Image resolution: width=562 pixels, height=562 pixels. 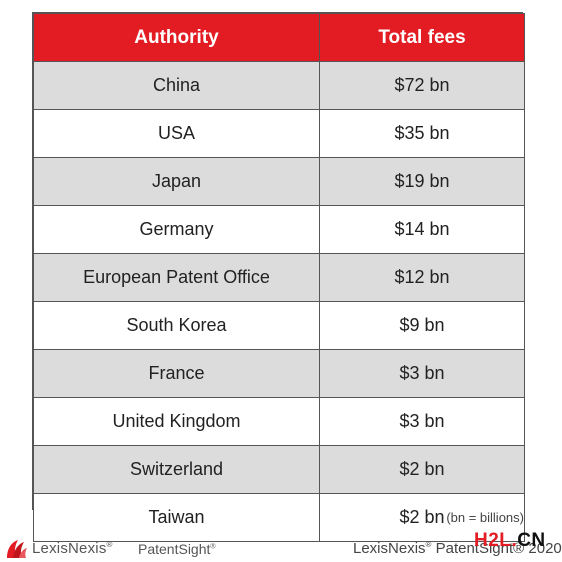 What do you see at coordinates (176, 325) in the screenshot?
I see `authority-cell: South Korea` at bounding box center [176, 325].